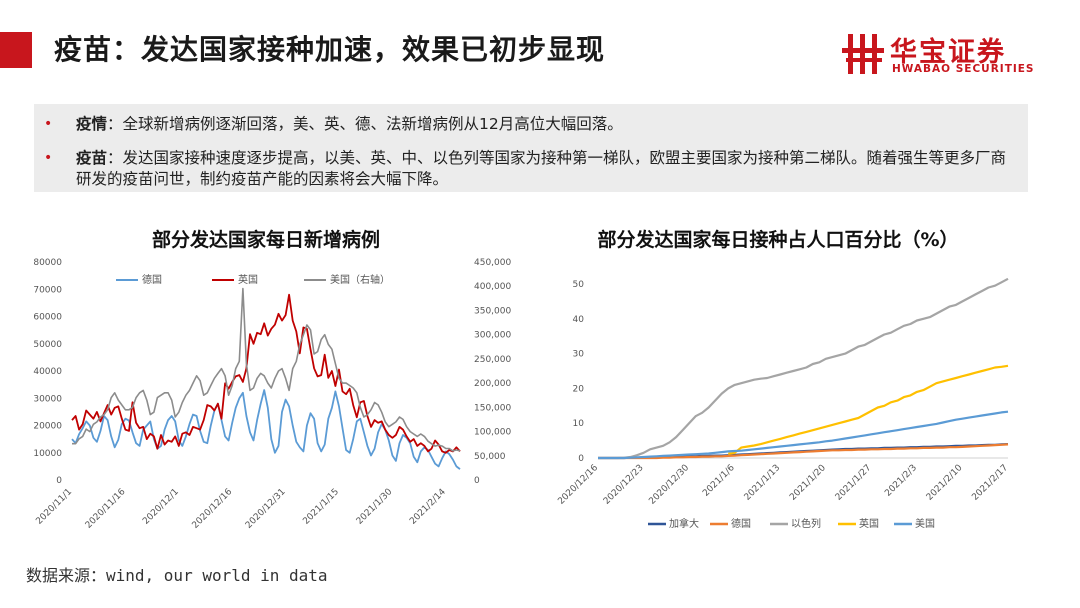 This screenshot has width=1080, height=608. Describe the element at coordinates (47, 318) in the screenshot. I see `y-left-tick-label: 60000` at that location.